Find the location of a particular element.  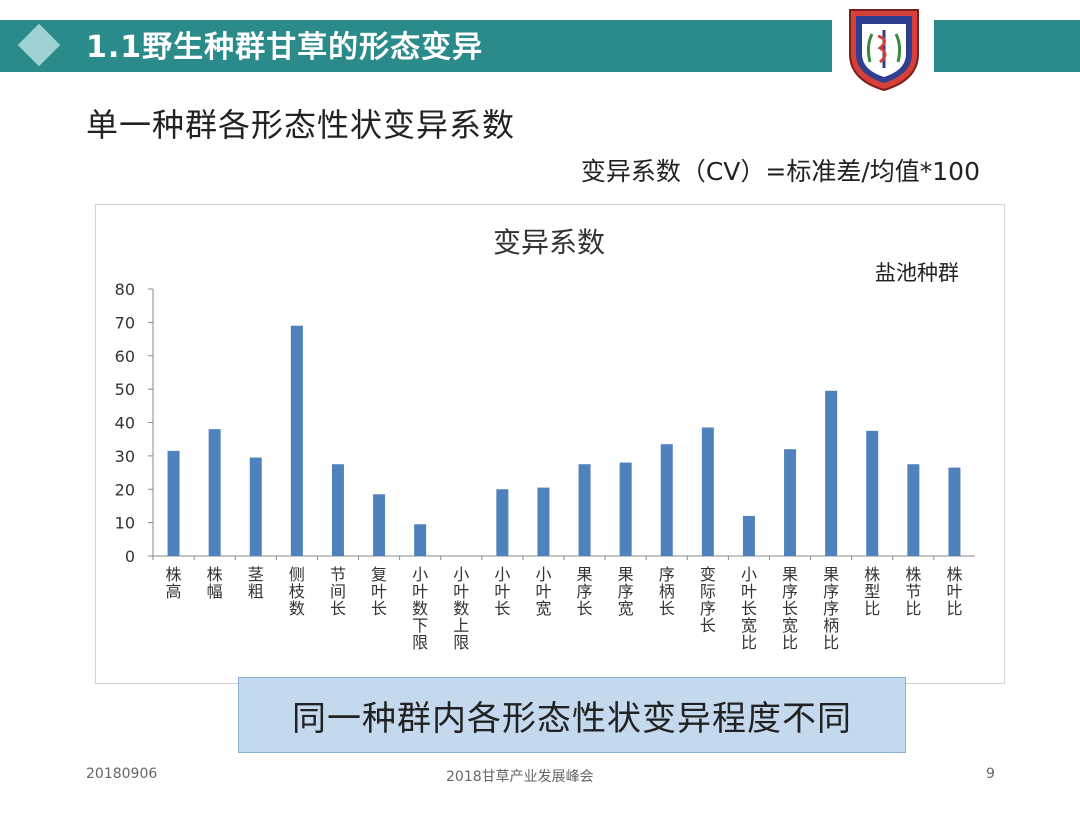

x-tick-label: 节间长 is located at coordinates (338, 591).